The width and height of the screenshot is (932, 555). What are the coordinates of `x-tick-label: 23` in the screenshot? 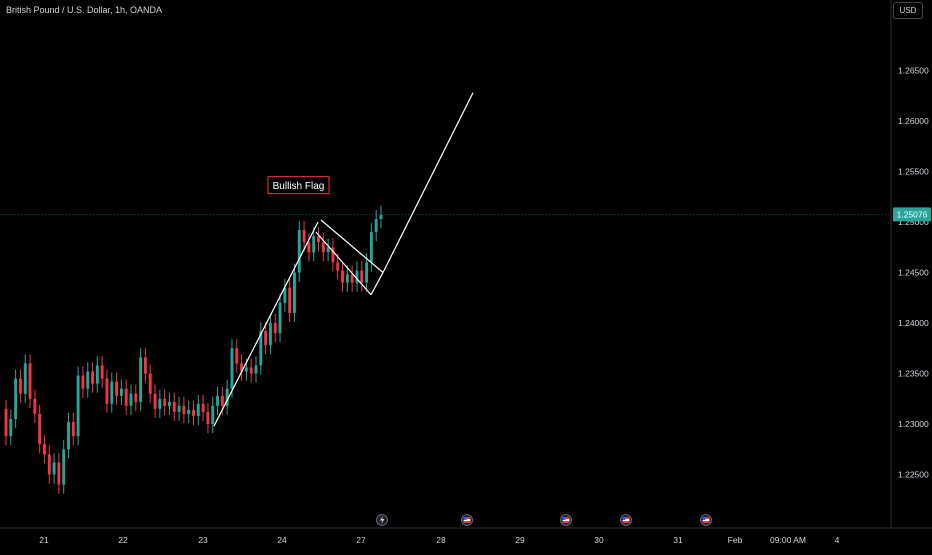 It's located at (203, 540).